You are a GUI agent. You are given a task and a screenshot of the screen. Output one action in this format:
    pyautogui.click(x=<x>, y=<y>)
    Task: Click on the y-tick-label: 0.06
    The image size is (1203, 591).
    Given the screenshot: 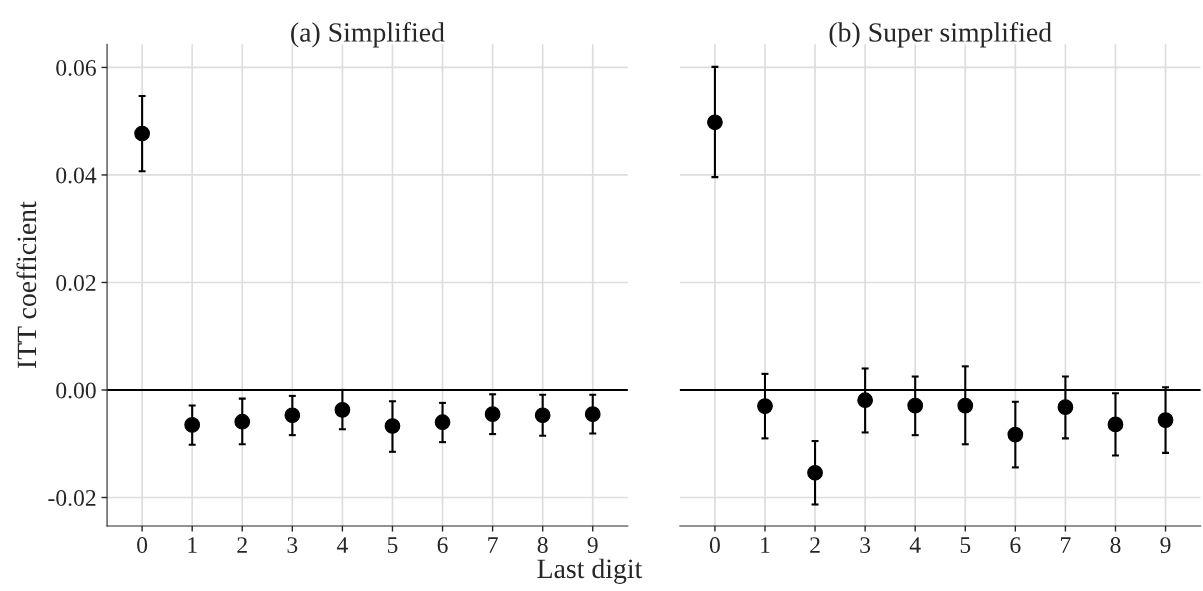 What is the action you would take?
    pyautogui.click(x=76, y=67)
    